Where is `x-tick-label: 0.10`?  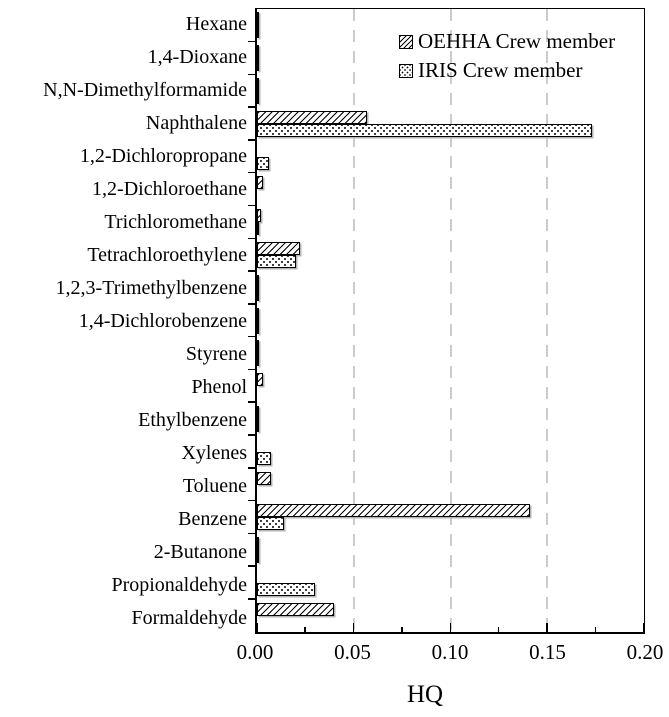 x-tick-label: 0.10 is located at coordinates (450, 652).